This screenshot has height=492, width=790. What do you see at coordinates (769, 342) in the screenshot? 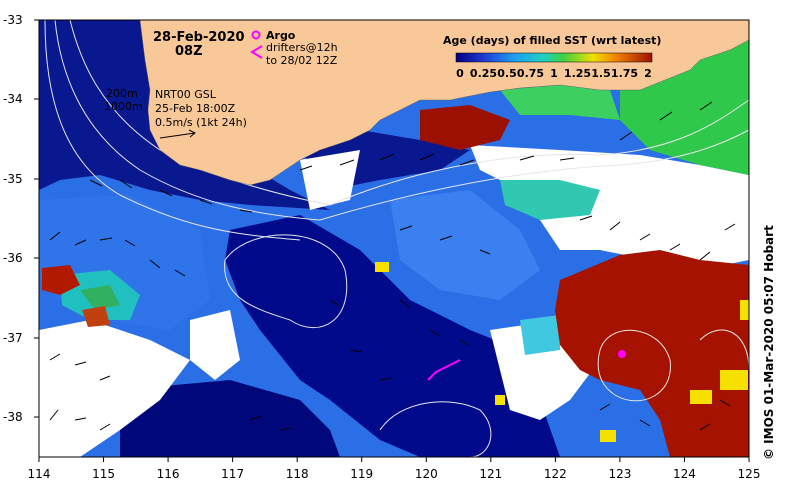
I see `imos-credit: © IMOS 01-Mar-2020 05:07 Hobart` at bounding box center [769, 342].